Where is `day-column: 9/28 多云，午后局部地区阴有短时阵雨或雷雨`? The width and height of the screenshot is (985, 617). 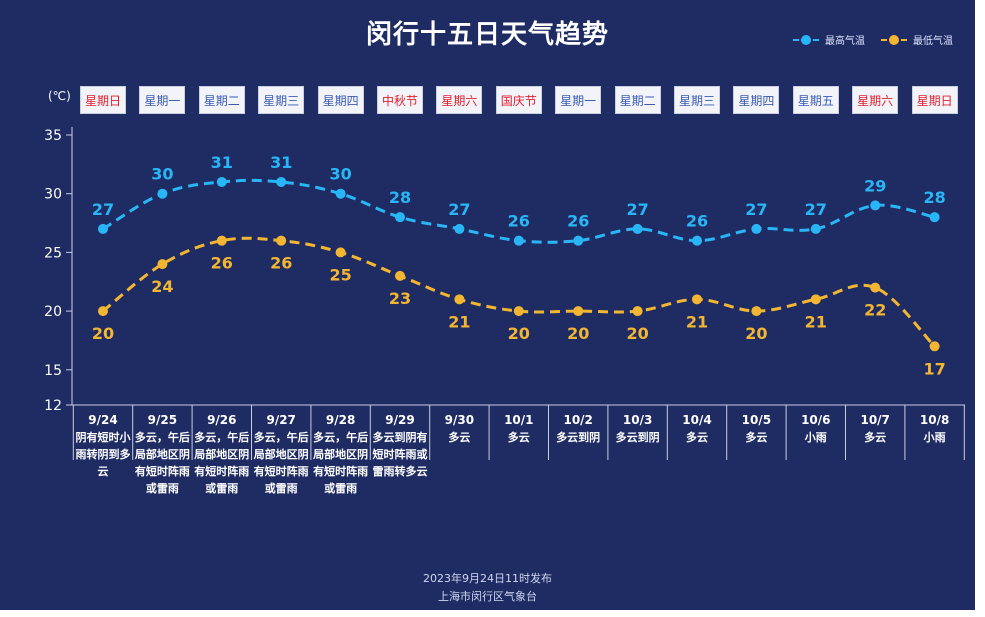
day-column: 9/28 多云，午后局部地区阴有短时阵雨或雷雨 is located at coordinates (341, 454).